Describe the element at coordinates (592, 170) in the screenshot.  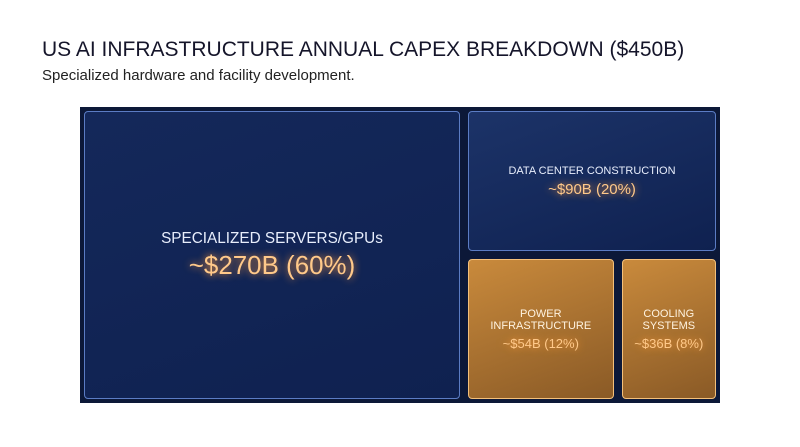
I see `tile-label: DATA CENTER CONSTRUCTION` at that location.